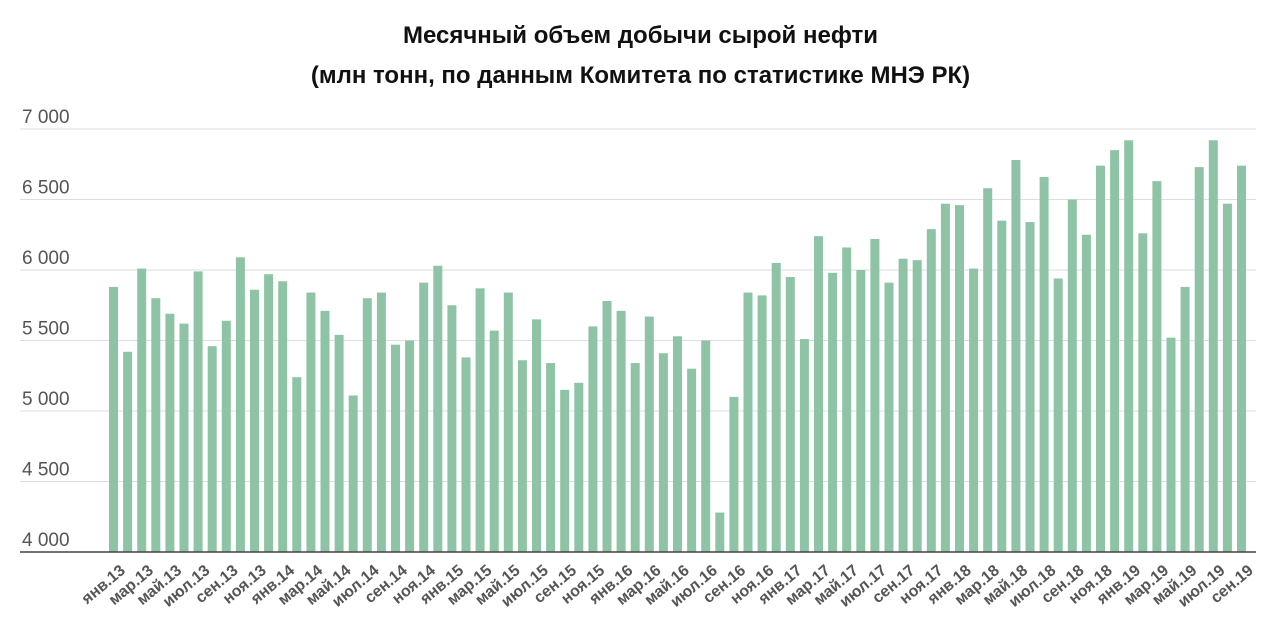  What do you see at coordinates (46, 470) in the screenshot?
I see `y-tick-label: 4 500` at bounding box center [46, 470].